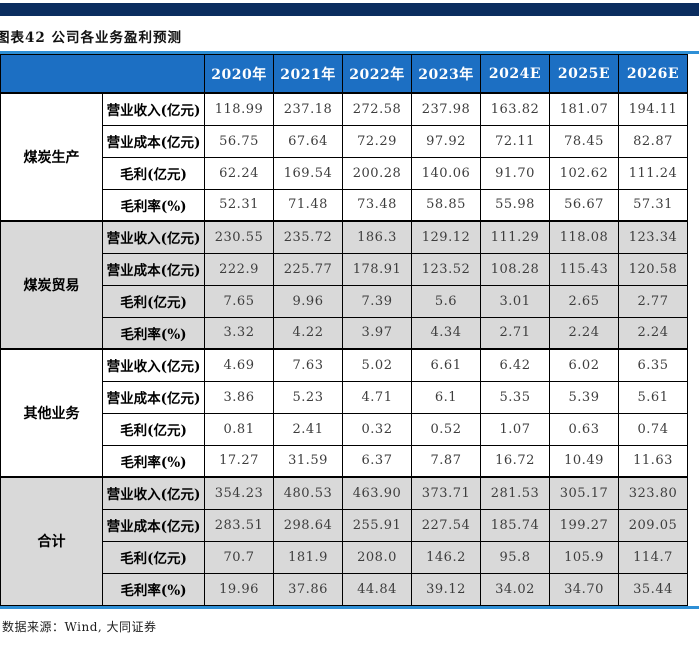 This screenshot has height=648, width=699. What do you see at coordinates (349, 9) in the screenshot?
I see `top-navy-bar` at bounding box center [349, 9].